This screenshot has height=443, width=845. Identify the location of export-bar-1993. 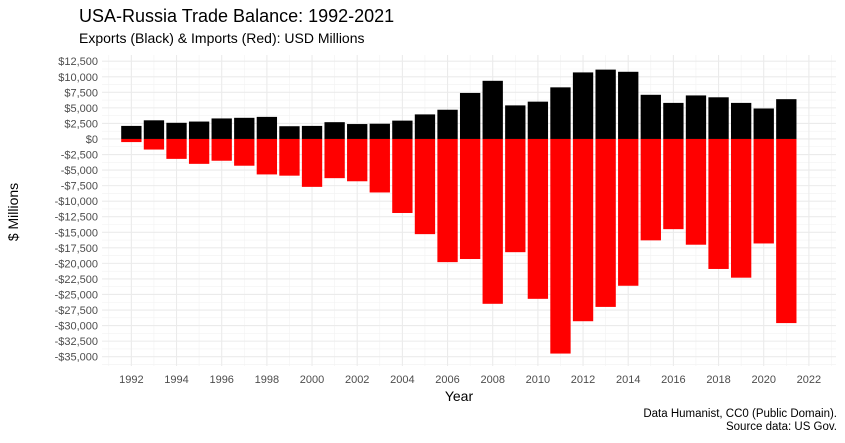
(154, 129).